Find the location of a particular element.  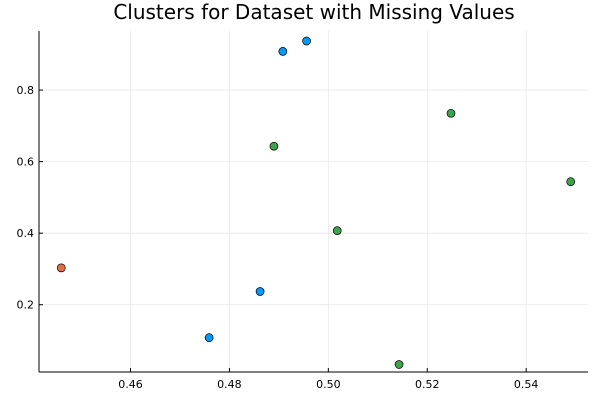

y-tick-label-3: 0.8 is located at coordinates (26, 90).